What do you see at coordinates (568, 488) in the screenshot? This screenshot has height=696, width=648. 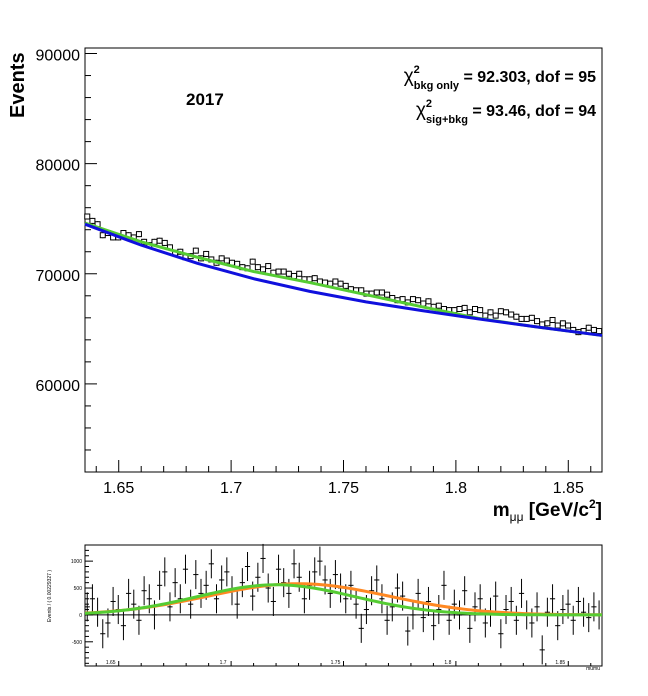 I see `x-tick-label: 1.85` at bounding box center [568, 488].